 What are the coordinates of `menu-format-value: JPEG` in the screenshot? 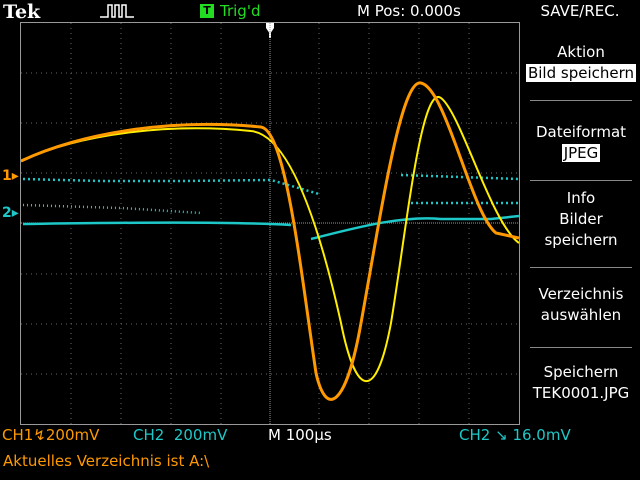 It's located at (581, 153).